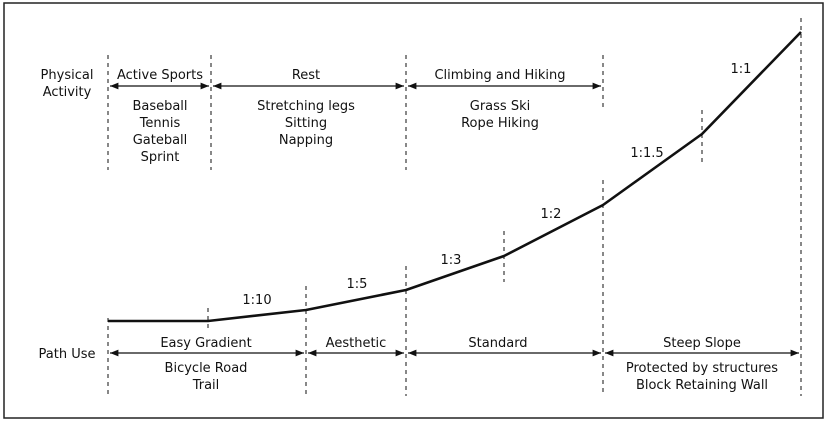 The height and width of the screenshot is (422, 827). What do you see at coordinates (206, 385) in the screenshot?
I see `path-item-trail: Trail` at bounding box center [206, 385].